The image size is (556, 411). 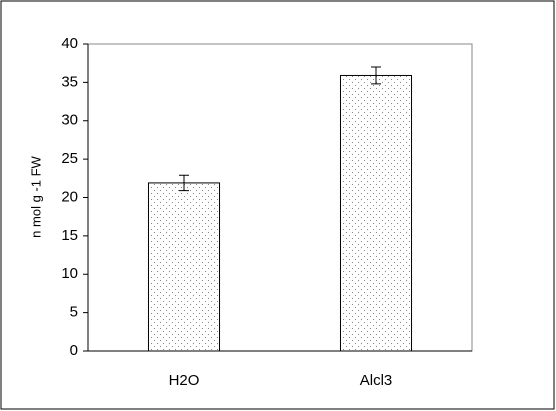 What do you see at coordinates (74, 350) in the screenshot?
I see `y-tick-label: 0` at bounding box center [74, 350].